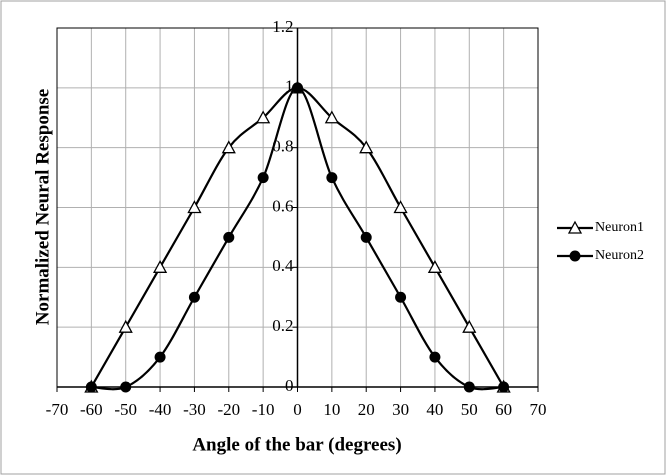 This screenshot has width=666, height=475. I want to click on legend-label: Neuron1, so click(619, 227).